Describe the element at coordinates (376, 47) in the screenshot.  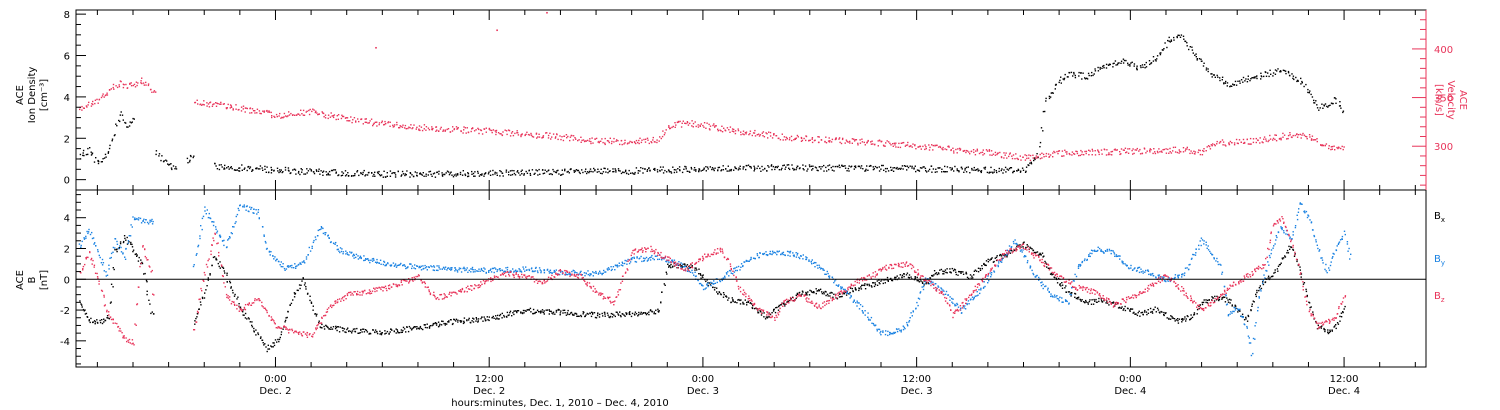
I see `velocity-outlier-point` at that location.